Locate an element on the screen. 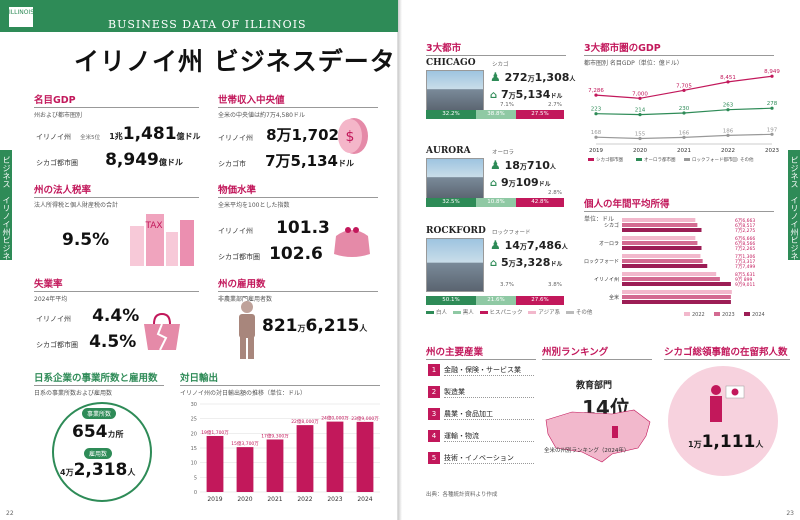 The height and width of the screenshot is (520, 800). income-sub: 全米の中央値は約7万4,580ドル is located at coordinates (261, 115).